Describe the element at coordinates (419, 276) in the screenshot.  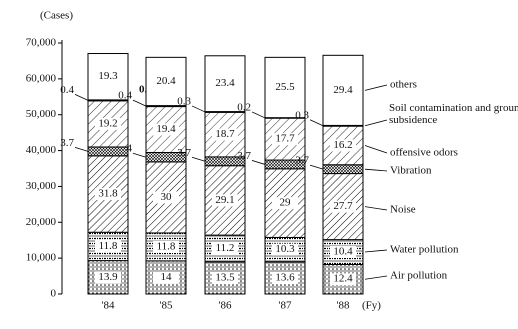
I see `legend-label: Air pollution` at that location.